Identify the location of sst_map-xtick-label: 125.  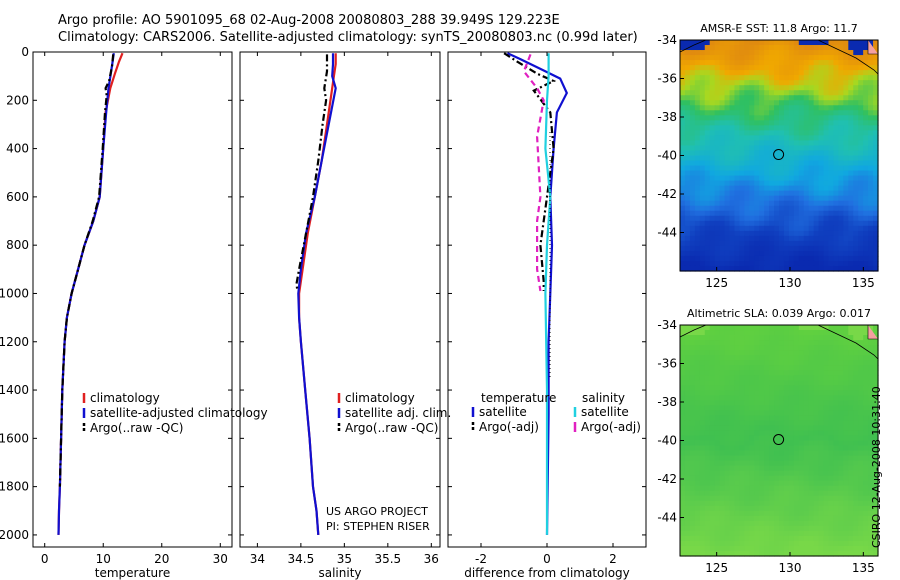
(716, 283).